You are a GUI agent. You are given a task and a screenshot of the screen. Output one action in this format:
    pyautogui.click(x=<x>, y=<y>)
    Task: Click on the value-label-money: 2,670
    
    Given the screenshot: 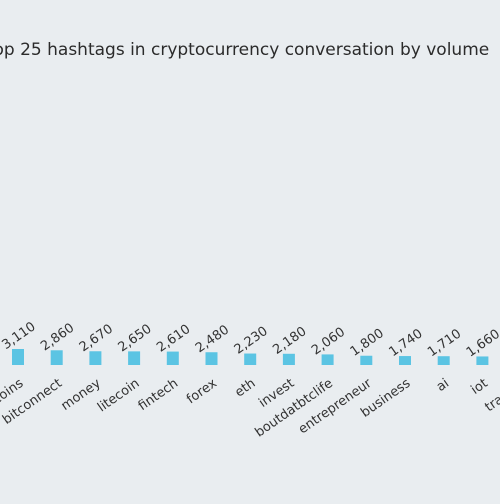 What is the action you would take?
    pyautogui.click(x=96, y=339)
    